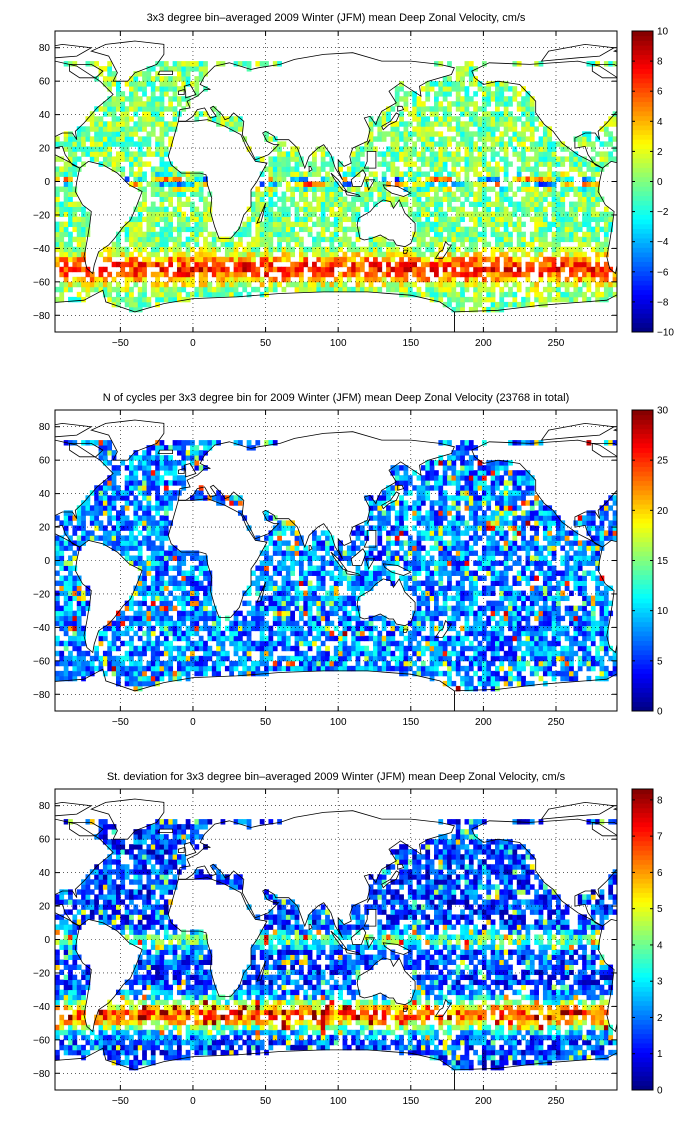 Image resolution: width=696 pixels, height=1140 pixels. Describe the element at coordinates (410, 343) in the screenshot. I see `x-tick-label: 150` at that location.